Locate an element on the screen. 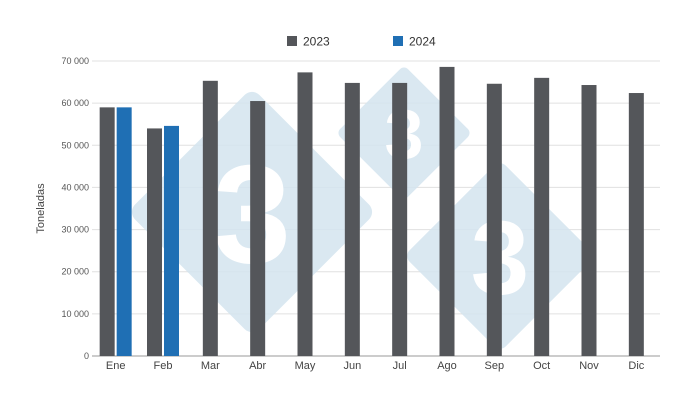 This screenshot has width=700, height=400. bar-2023-Ago is located at coordinates (447, 211).